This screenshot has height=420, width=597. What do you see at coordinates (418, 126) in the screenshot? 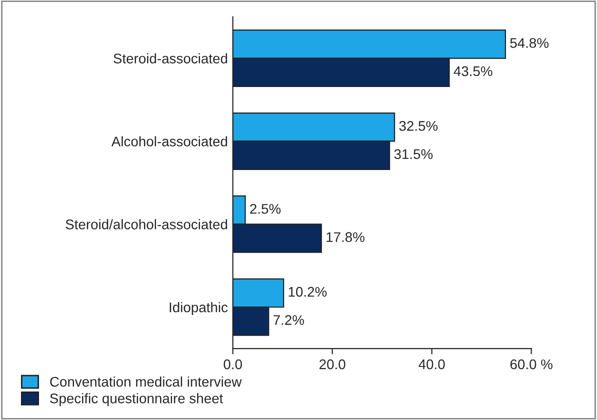
I see `data-label: 32.5%` at bounding box center [418, 126].